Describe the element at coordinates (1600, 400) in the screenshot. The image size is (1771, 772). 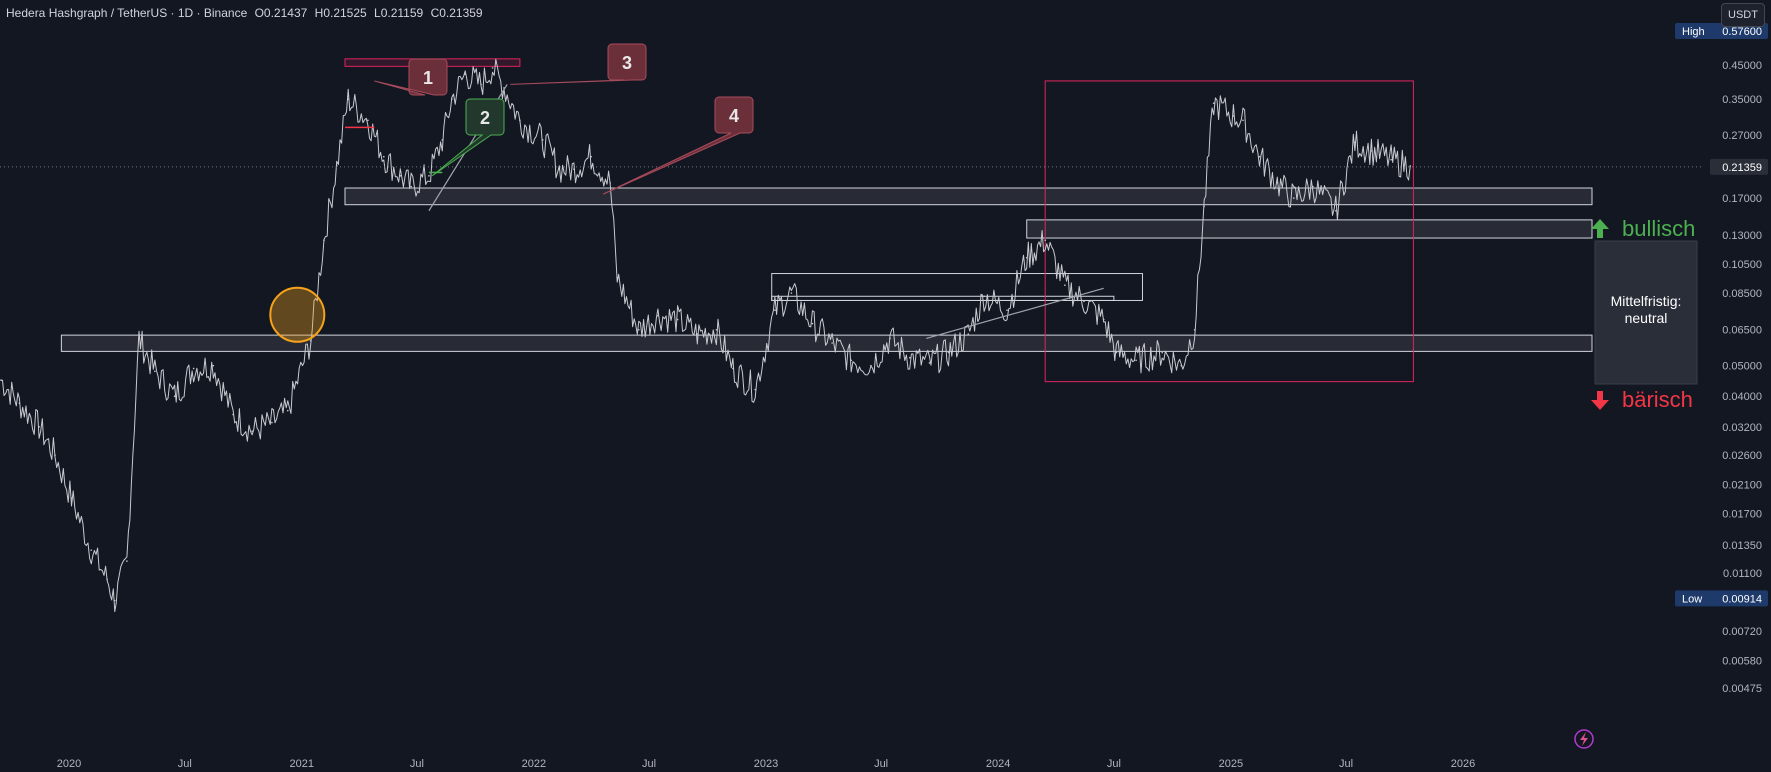
I see `bearish-arrow-icon` at that location.